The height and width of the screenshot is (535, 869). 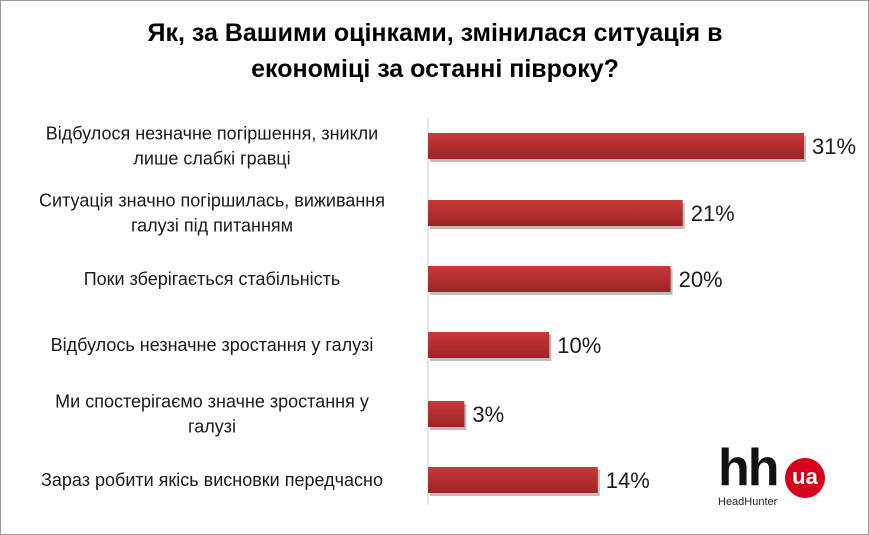 What do you see at coordinates (212, 427) in the screenshot?
I see `category-label-line: галузі` at bounding box center [212, 427].